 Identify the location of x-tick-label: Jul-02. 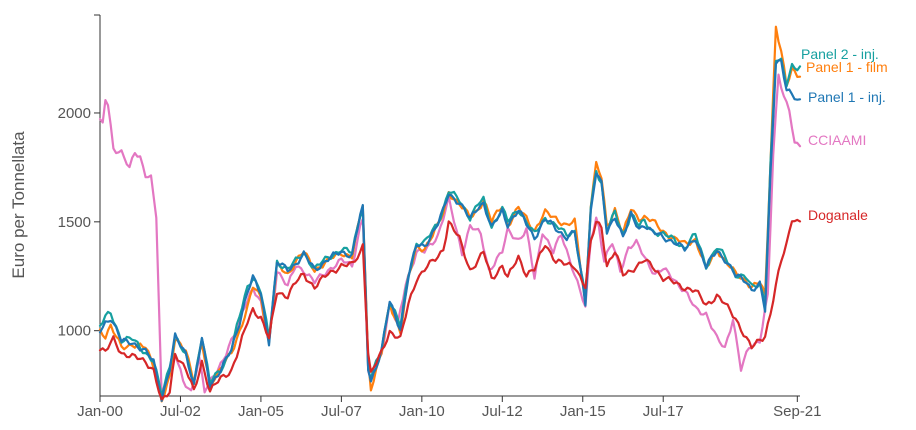
(180, 411).